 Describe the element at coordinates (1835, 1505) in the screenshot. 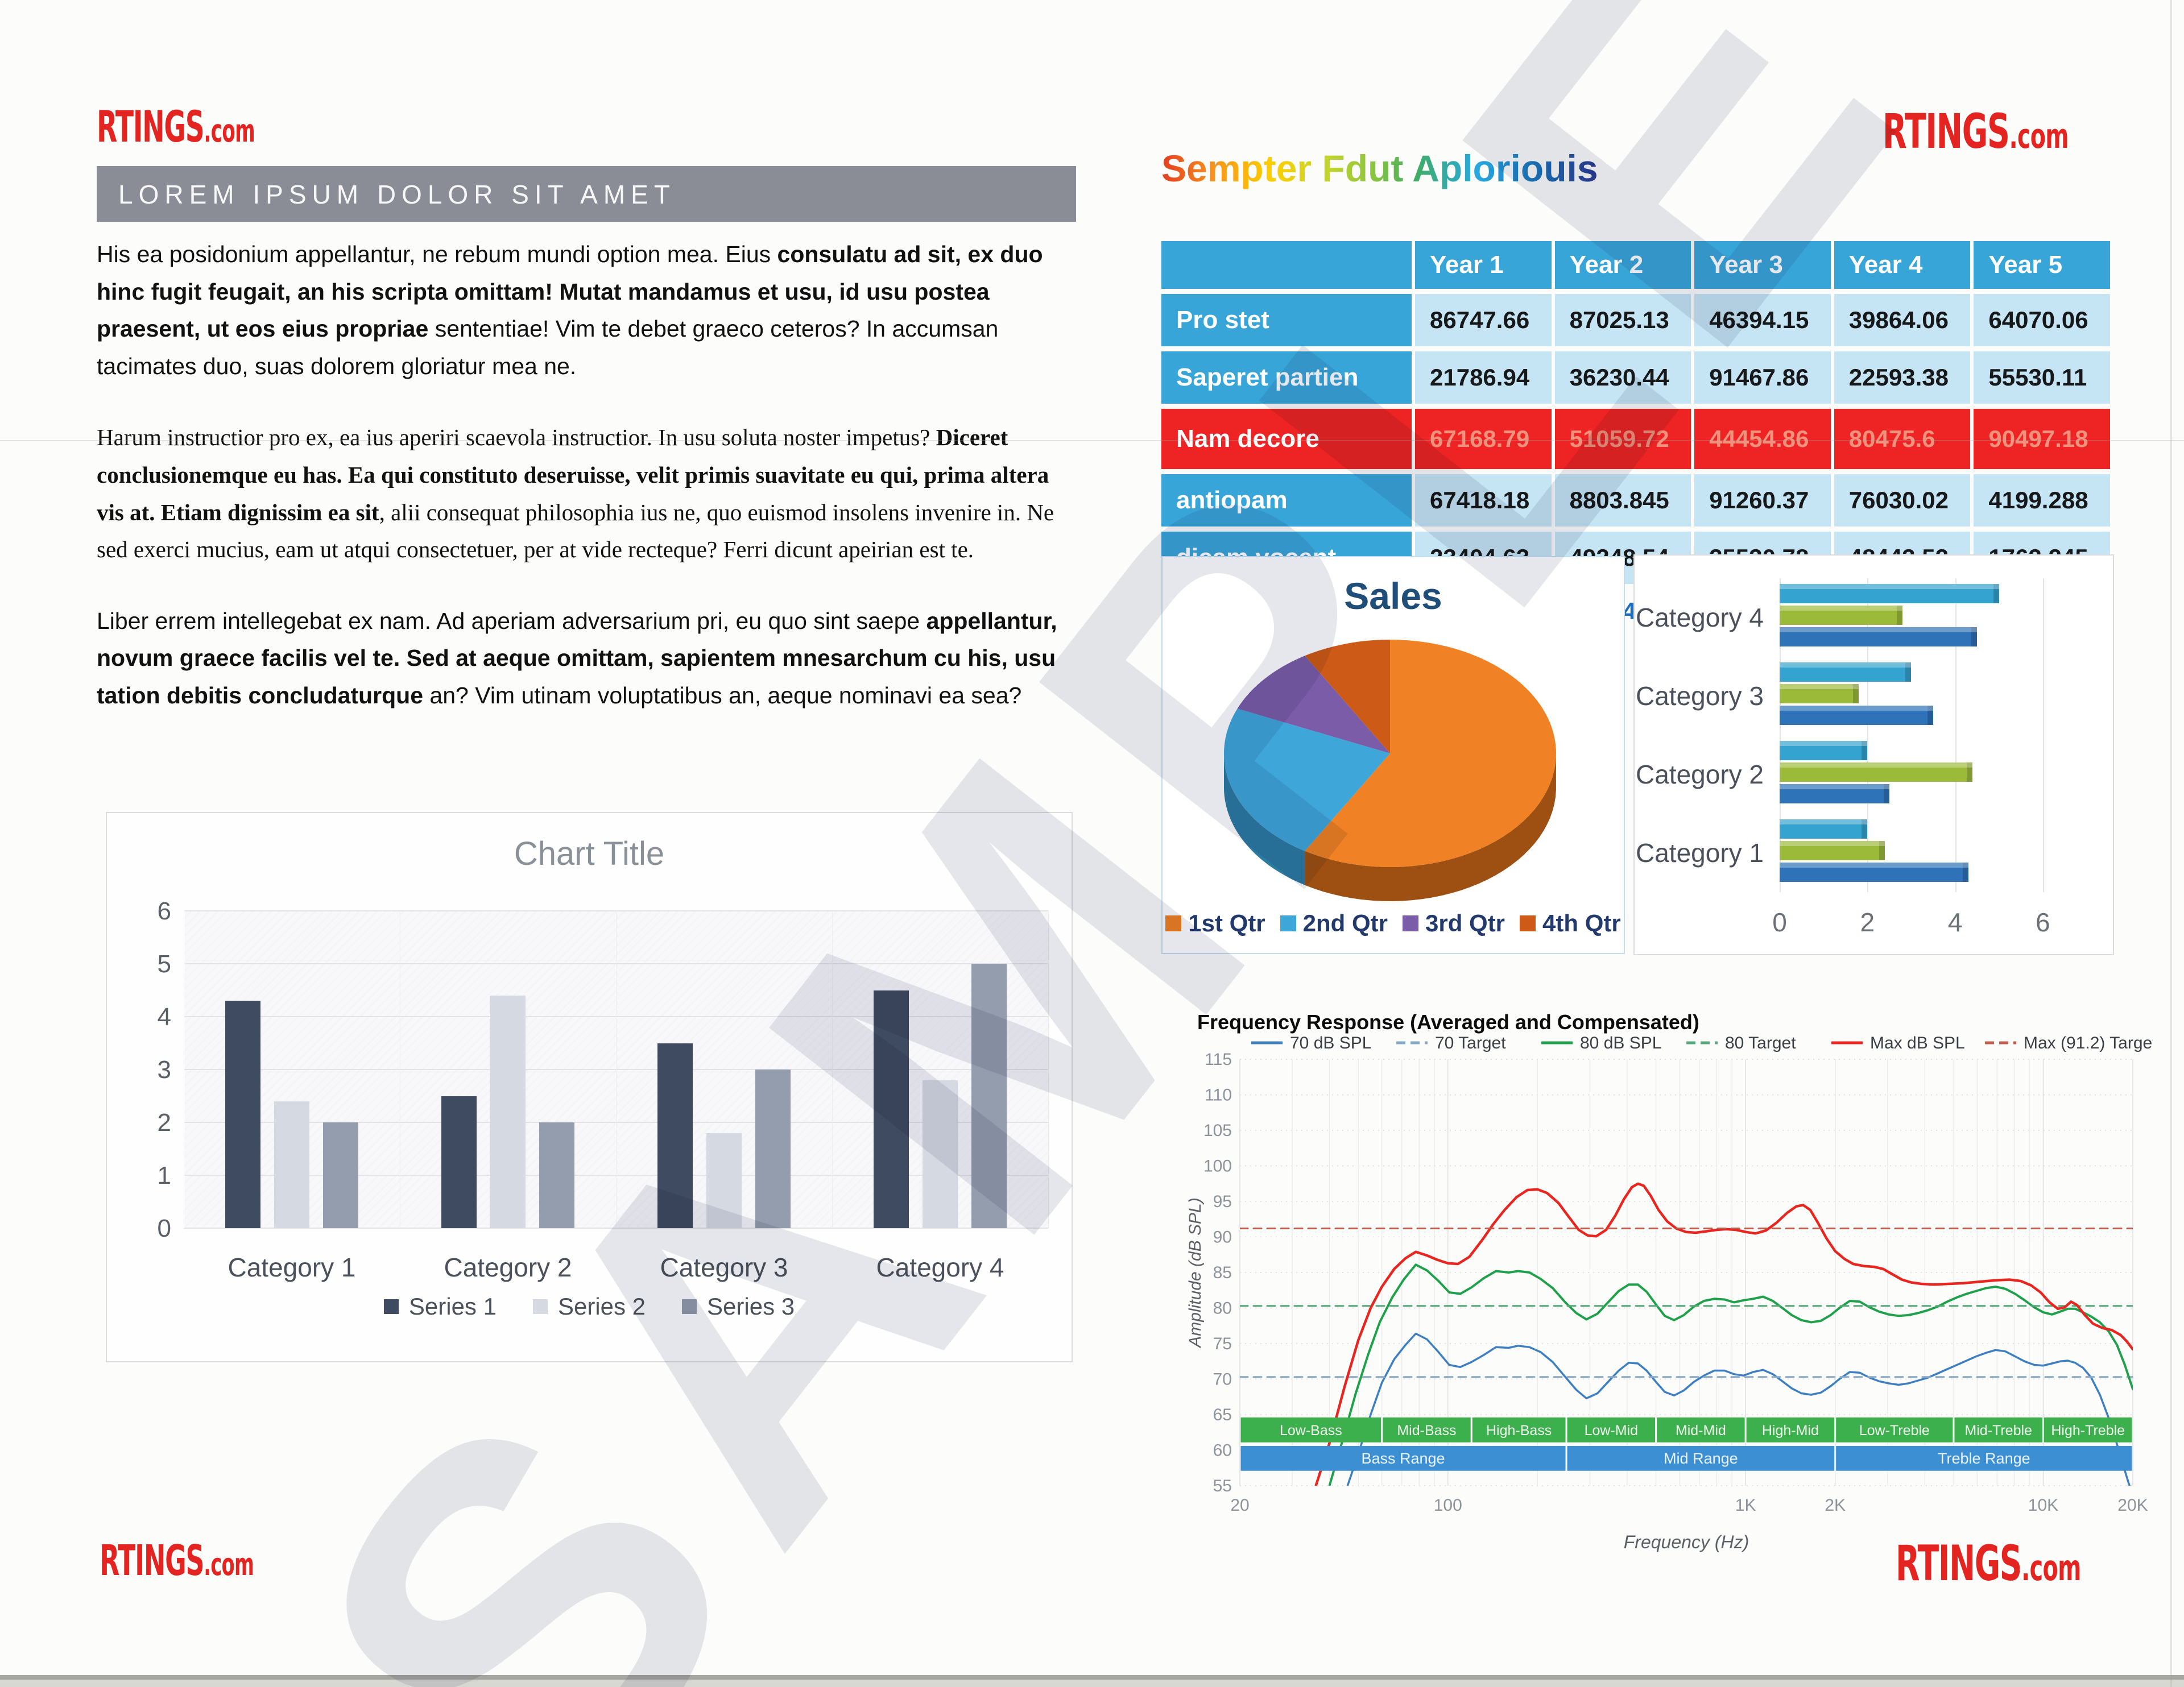

I see `chart-text: 2K` at that location.